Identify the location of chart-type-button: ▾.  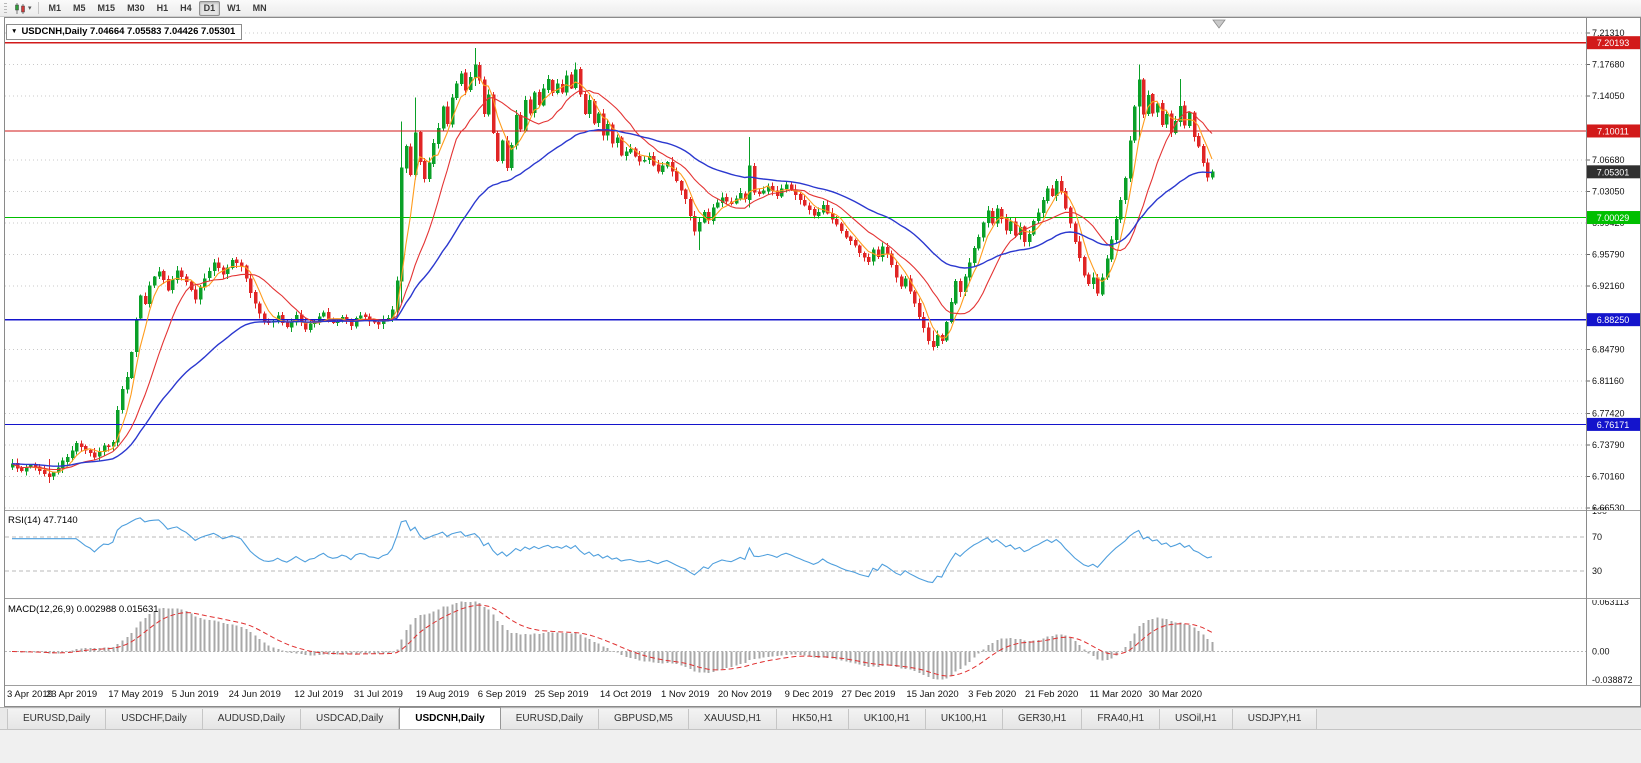
(23, 8).